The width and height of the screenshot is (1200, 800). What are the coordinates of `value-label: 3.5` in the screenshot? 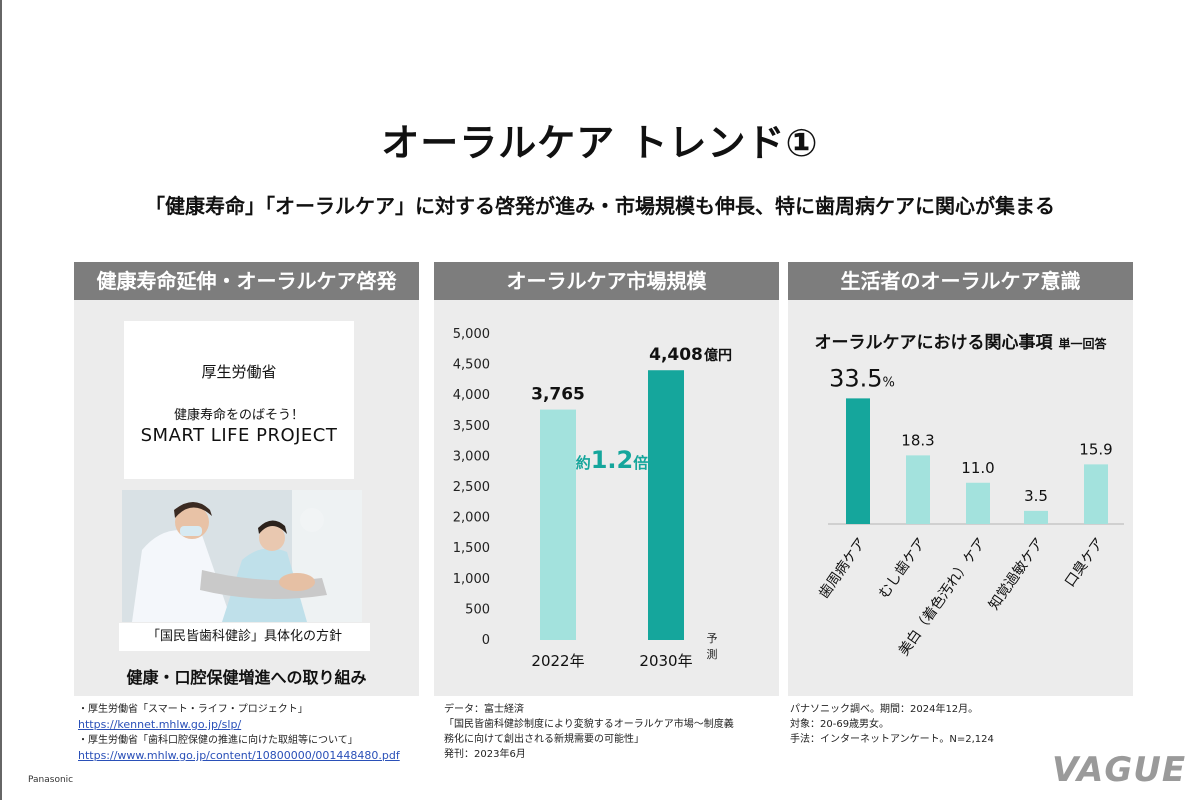 It's located at (1036, 496).